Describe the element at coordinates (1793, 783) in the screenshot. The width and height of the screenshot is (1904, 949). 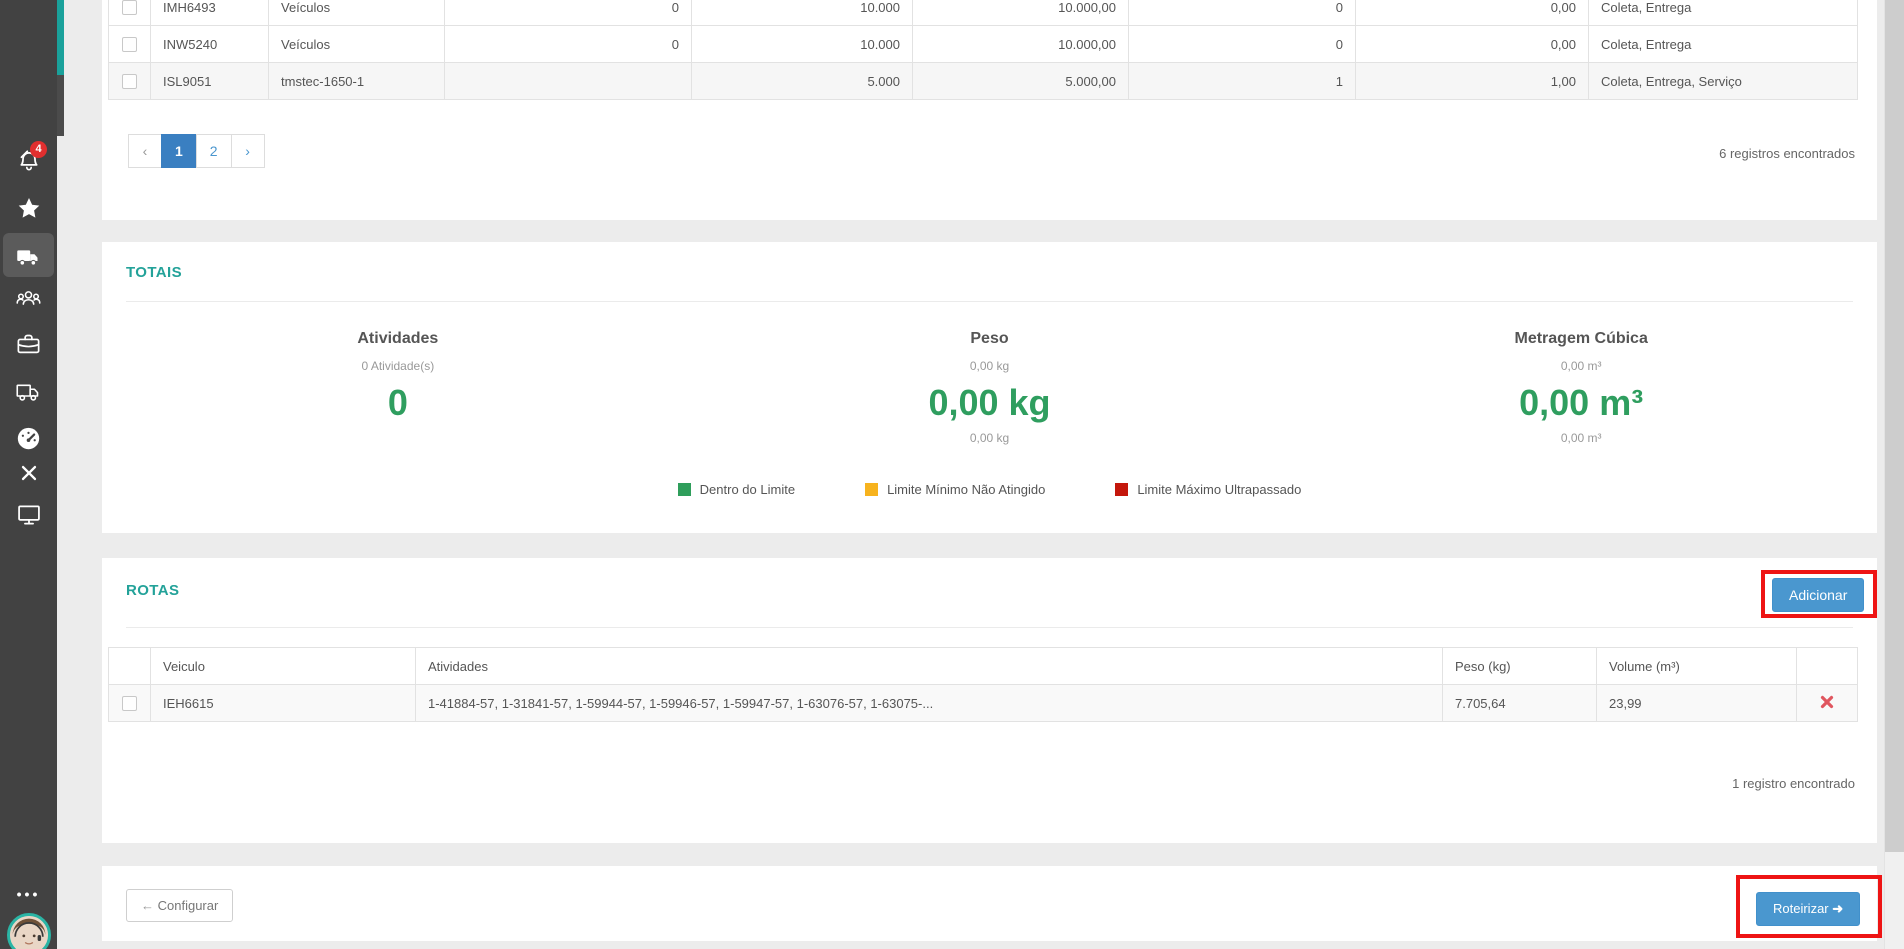
I see `records-count: 1 registro encontrado` at that location.